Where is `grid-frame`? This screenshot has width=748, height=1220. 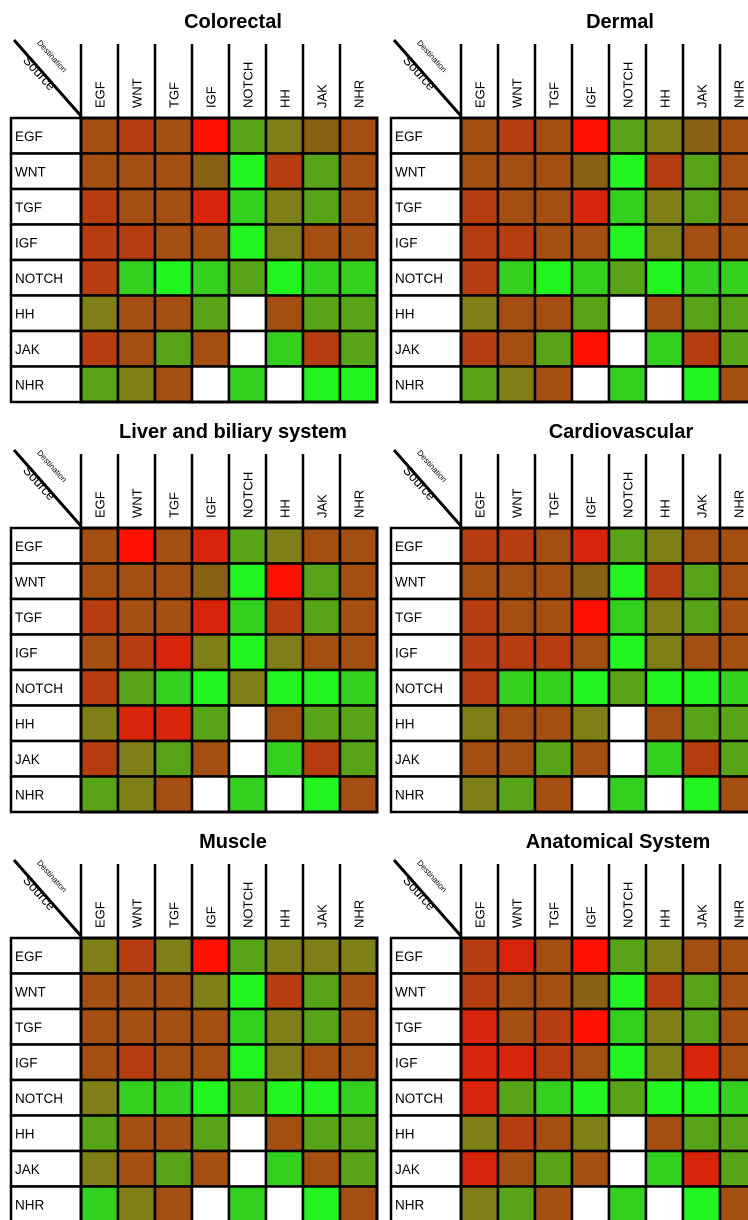 grid-frame is located at coordinates (229, 1078).